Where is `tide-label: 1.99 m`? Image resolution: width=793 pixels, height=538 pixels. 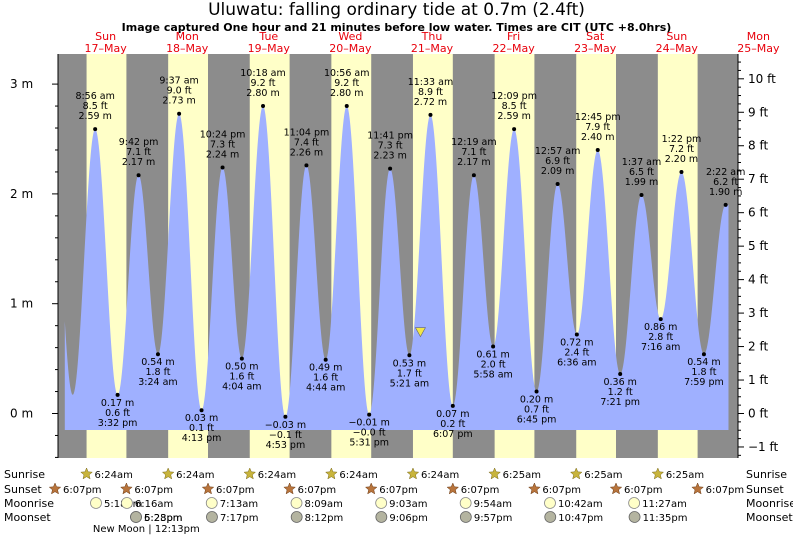 tide-label: 1.99 m is located at coordinates (641, 182).